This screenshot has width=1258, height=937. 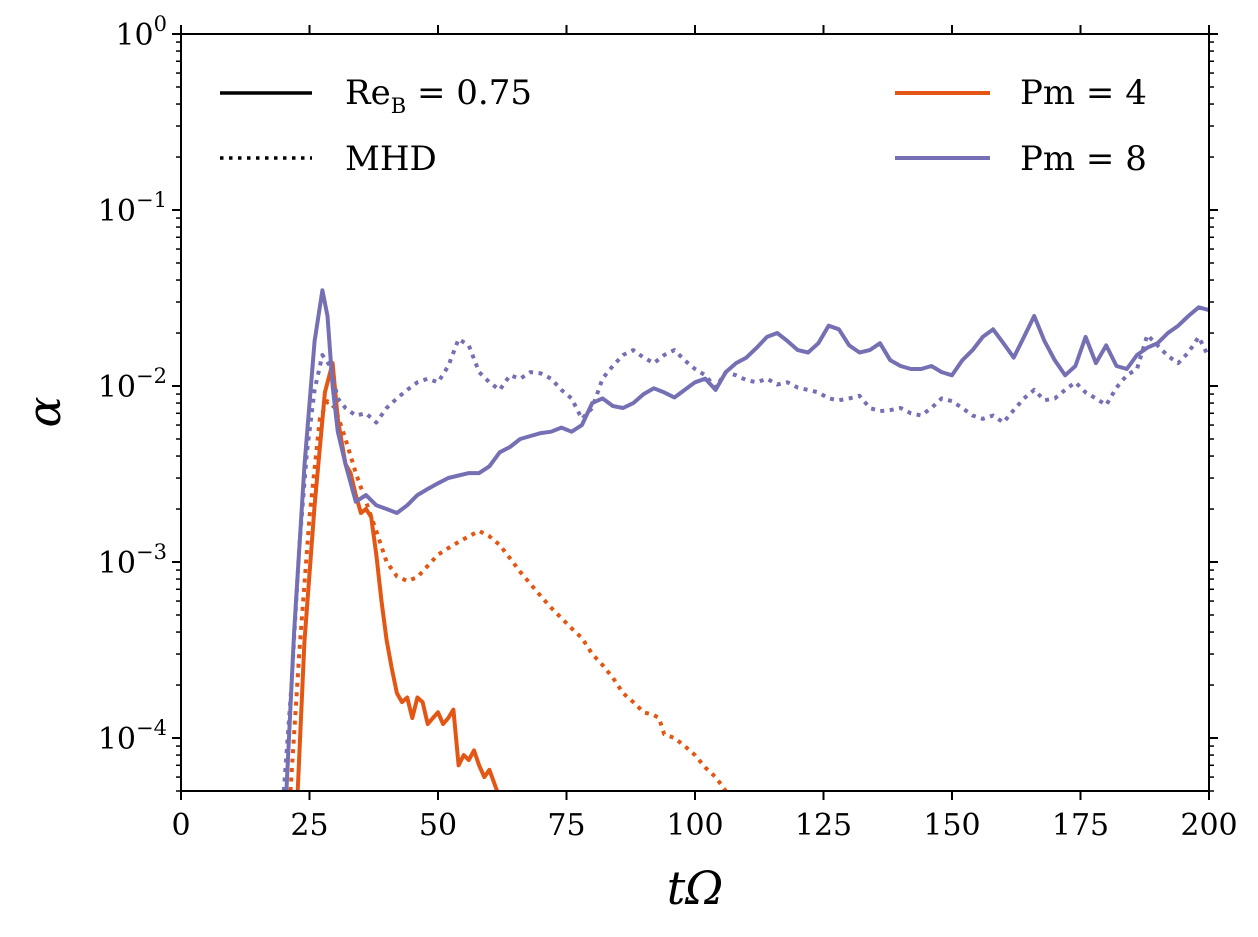 I want to click on x-tick-label-7: 175, so click(x=1080, y=825).